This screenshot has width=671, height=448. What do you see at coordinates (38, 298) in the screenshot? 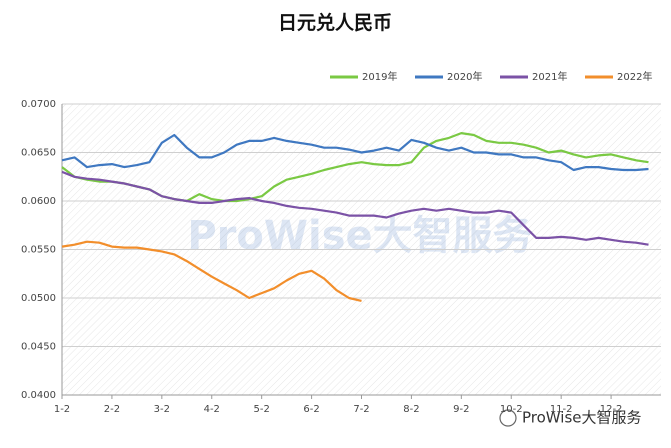
I see `y-tick-label: 0.0500` at bounding box center [38, 298].